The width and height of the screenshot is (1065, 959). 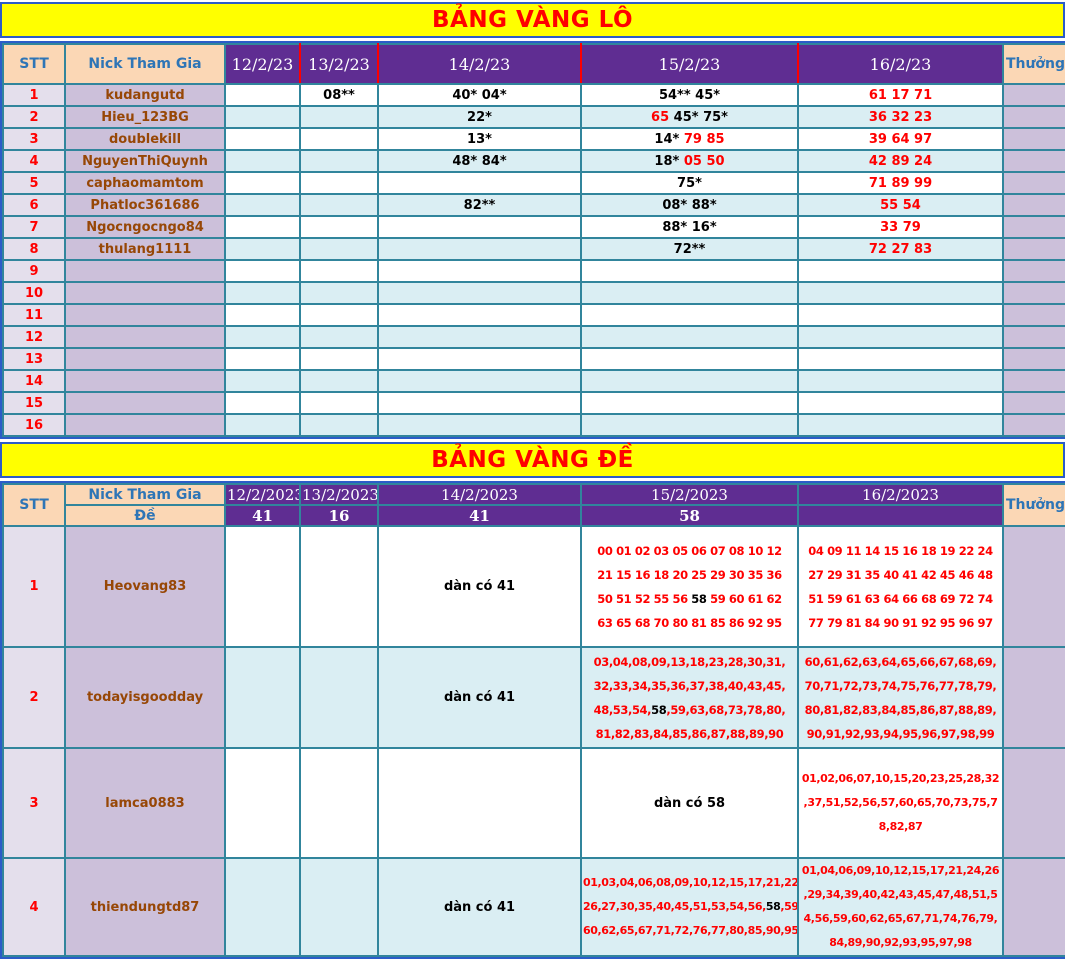 I want to click on date-cell: dàn có 58, so click(x=689, y=803).